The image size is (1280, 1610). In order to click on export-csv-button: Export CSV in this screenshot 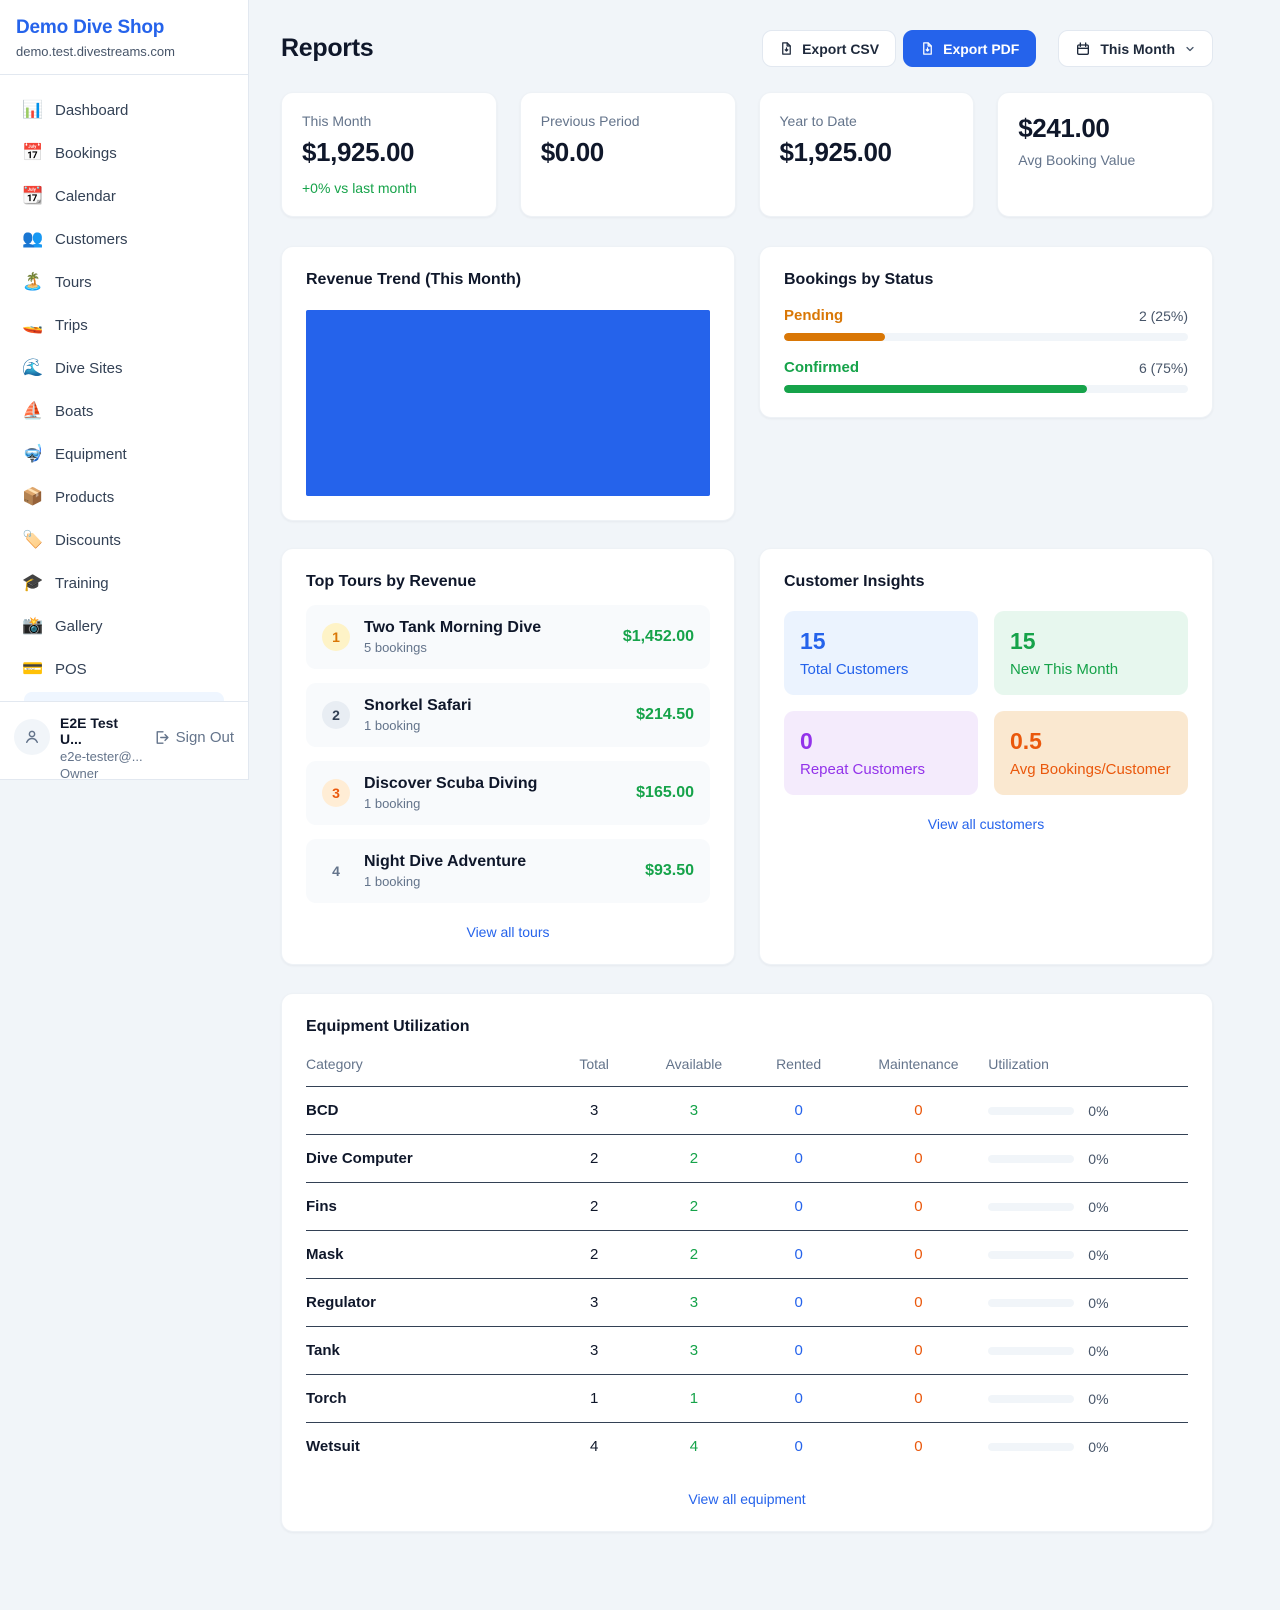, I will do `click(829, 48)`.